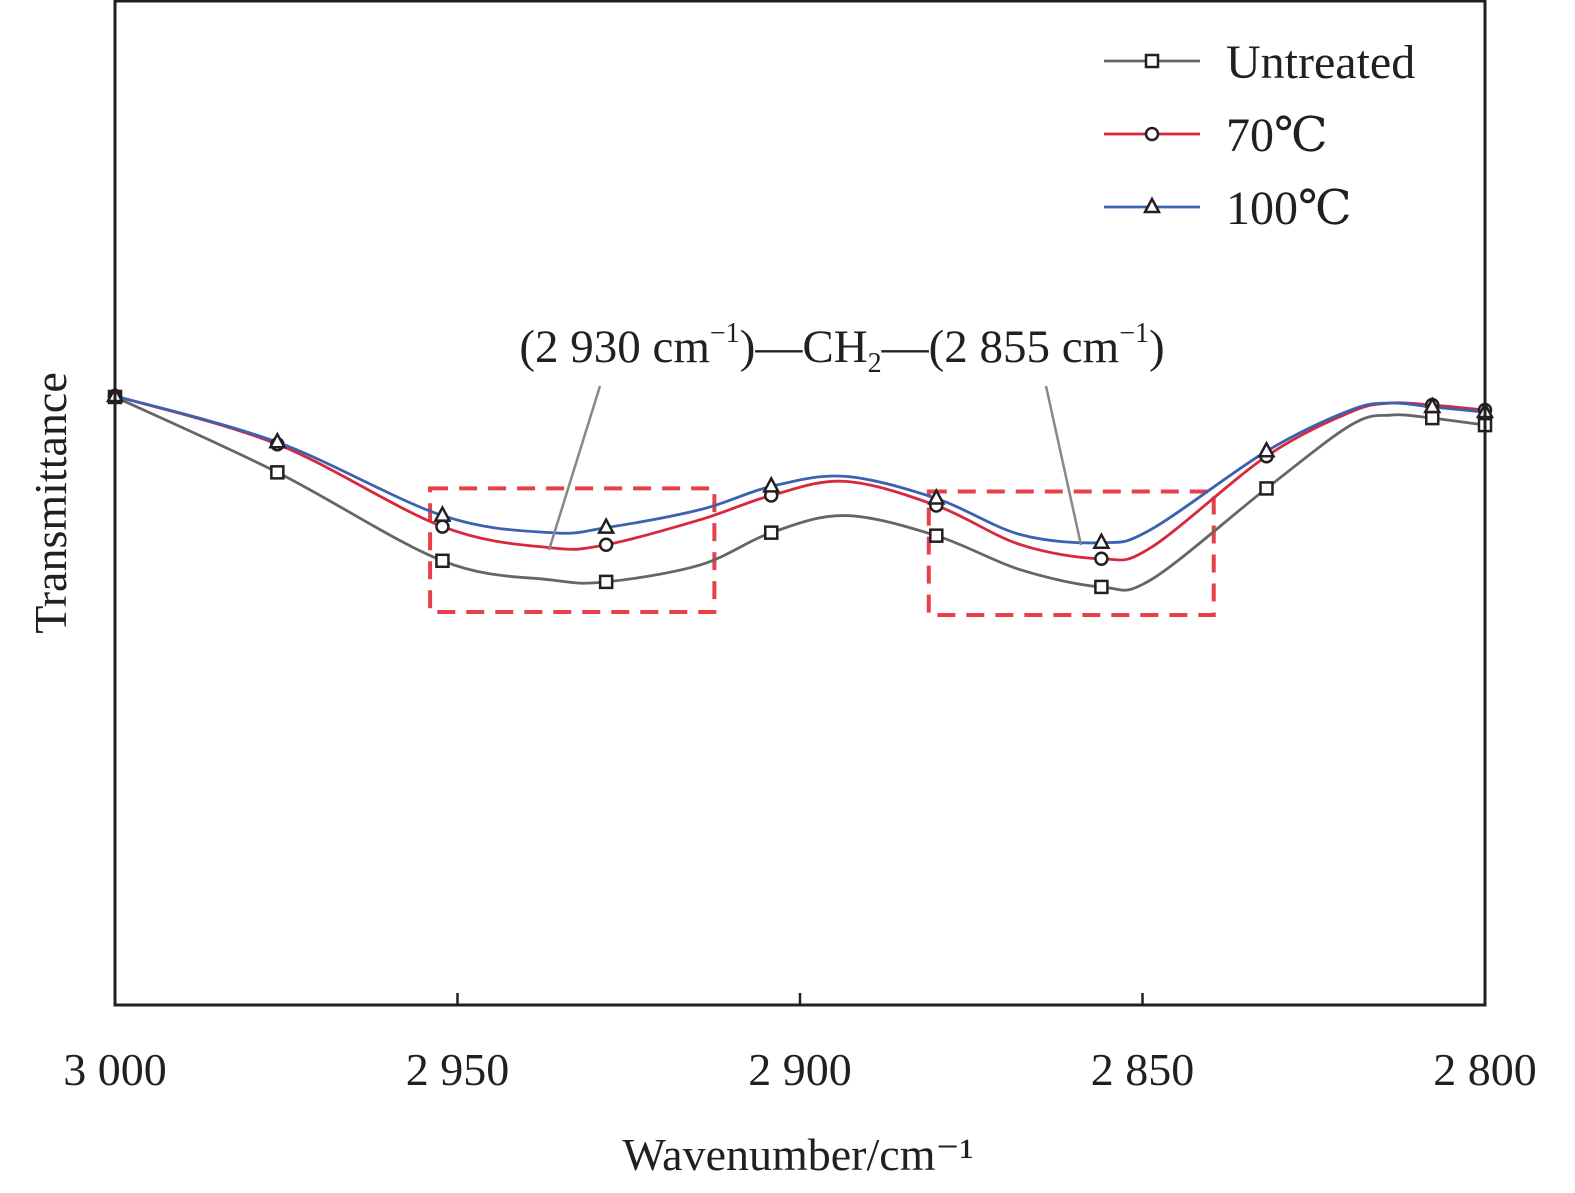 Image resolution: width=1575 pixels, height=1193 pixels. What do you see at coordinates (1152, 134) in the screenshot?
I see `legend-marker-circle` at bounding box center [1152, 134].